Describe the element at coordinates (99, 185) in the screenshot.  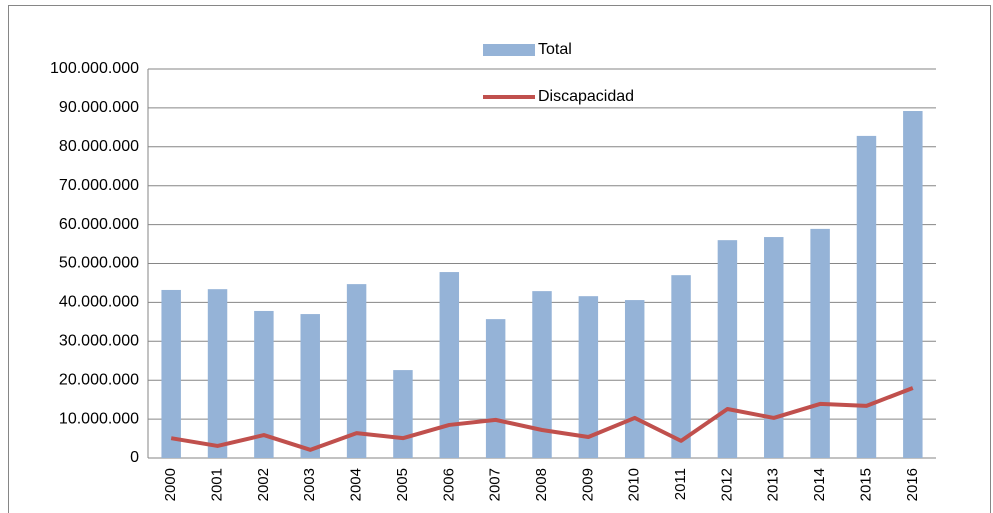
I see `y-tick-label: 70.000.000` at that location.